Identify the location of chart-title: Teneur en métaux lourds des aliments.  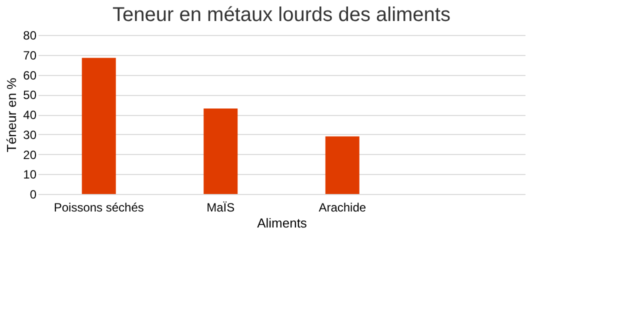
(281, 15).